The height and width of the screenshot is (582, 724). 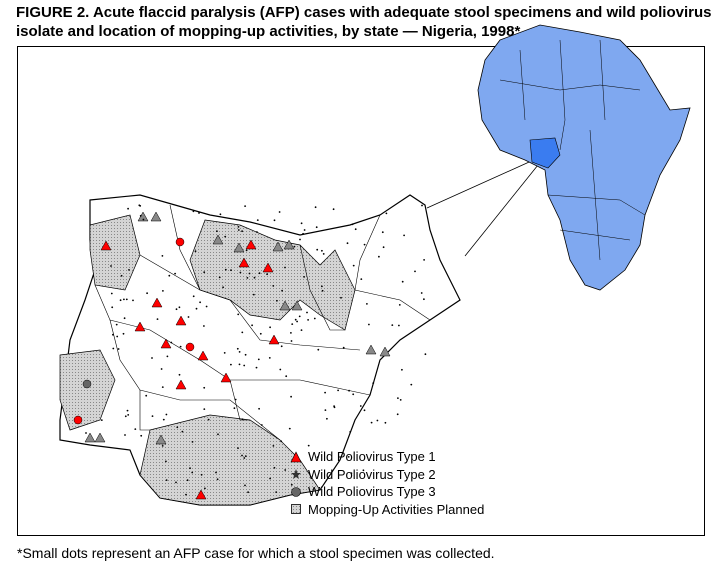 I want to click on legend-label: Mopping-Up Activities Planned, so click(x=396, y=509).